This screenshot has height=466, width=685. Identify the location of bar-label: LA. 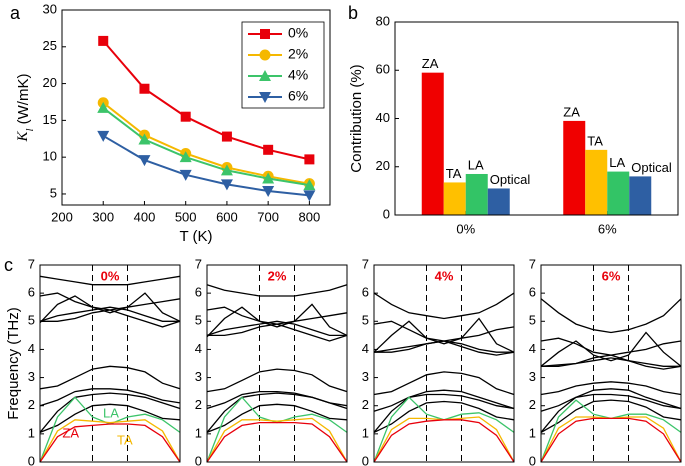
(476, 164).